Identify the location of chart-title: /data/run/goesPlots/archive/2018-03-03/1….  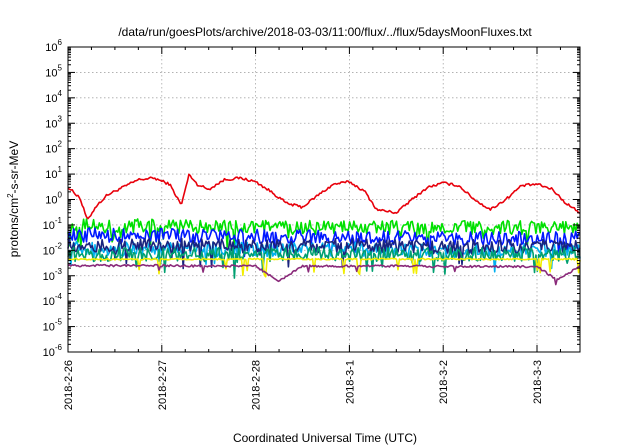
(325, 32).